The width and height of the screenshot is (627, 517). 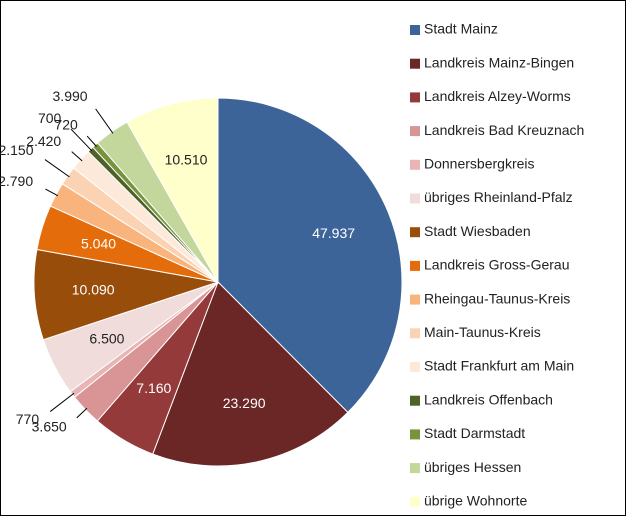 I want to click on legend-label: Landkreis Gross-Gerau, so click(x=497, y=265).